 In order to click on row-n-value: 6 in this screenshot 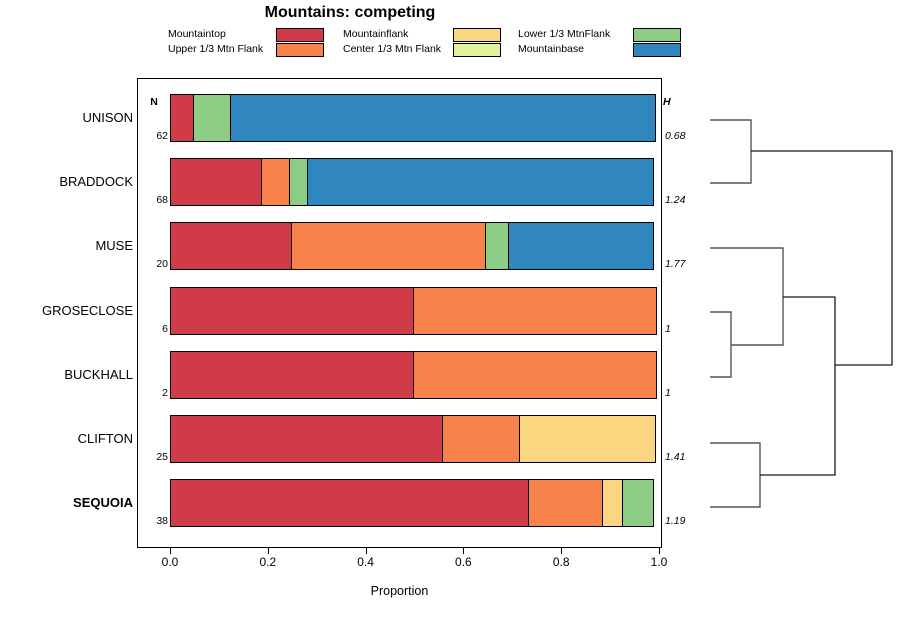, I will do `click(165, 328)`.